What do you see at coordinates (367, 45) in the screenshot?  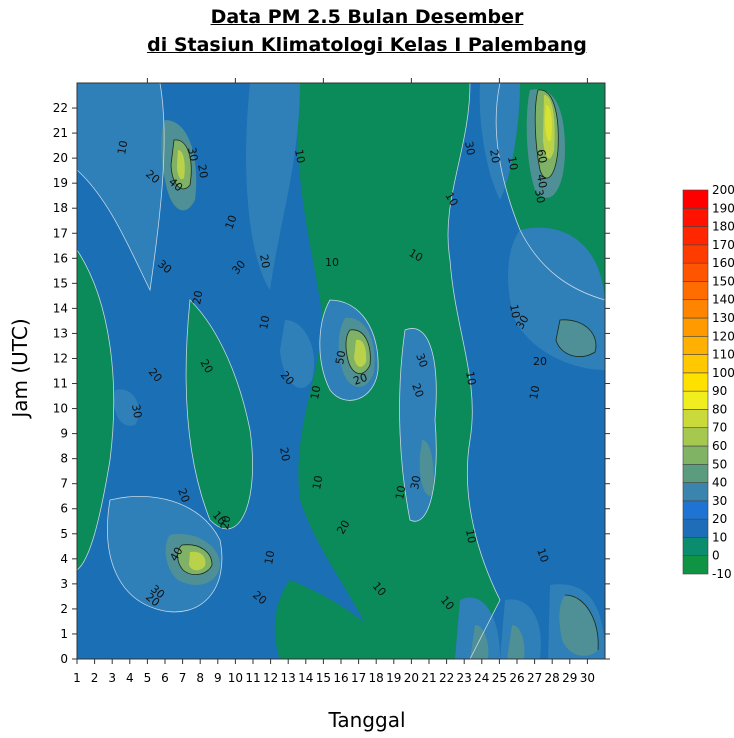 I see `chart-title-line-2: di Stasiun Klimatologi Kelas I Palembang` at bounding box center [367, 45].